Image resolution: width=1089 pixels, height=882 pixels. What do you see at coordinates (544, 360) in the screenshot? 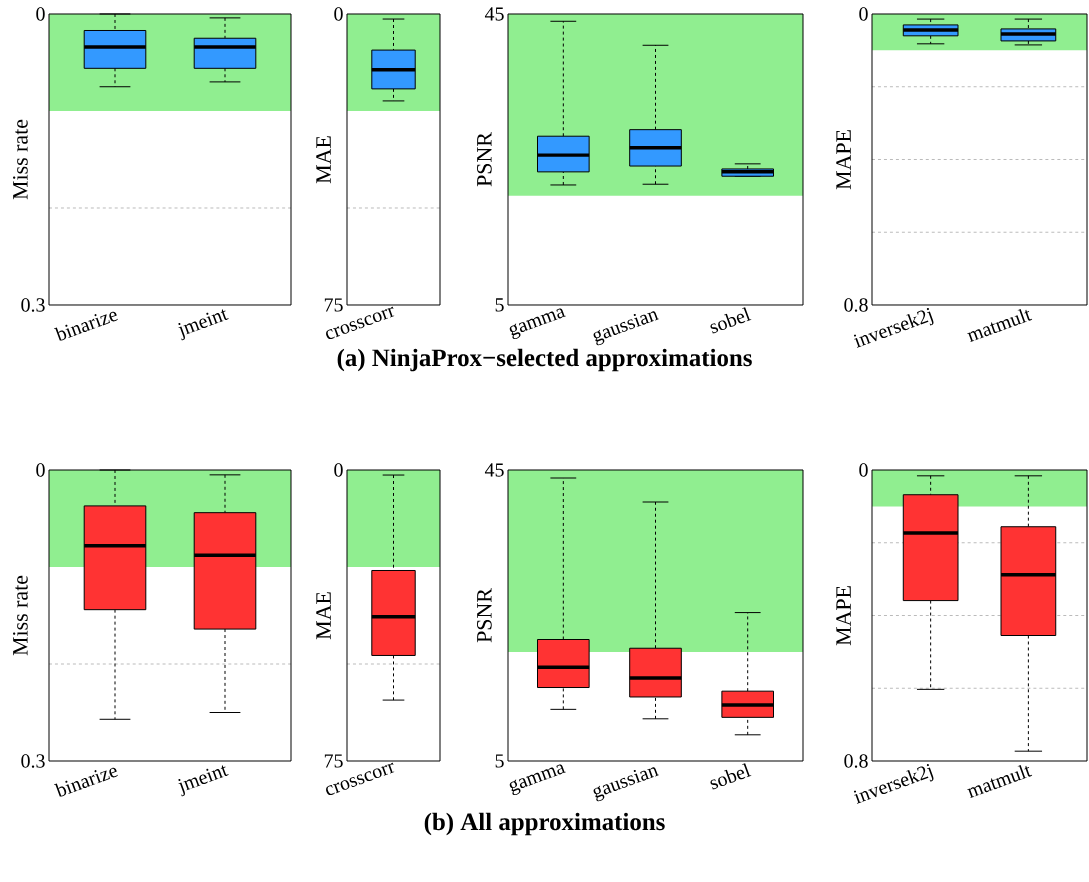
I see `text: (a) NinjaProx−selected approximations` at bounding box center [544, 360].